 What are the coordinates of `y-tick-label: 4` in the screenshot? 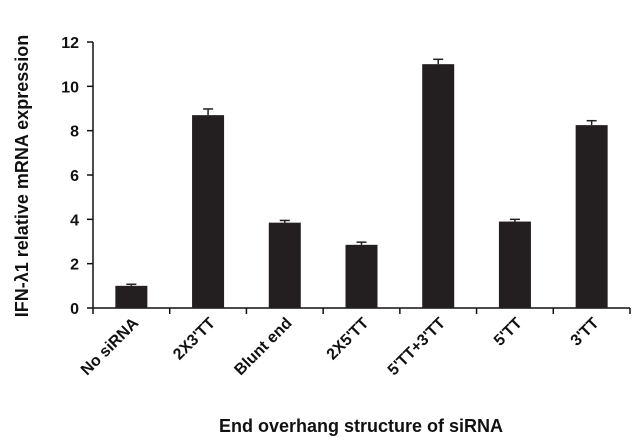 It's located at (74, 220).